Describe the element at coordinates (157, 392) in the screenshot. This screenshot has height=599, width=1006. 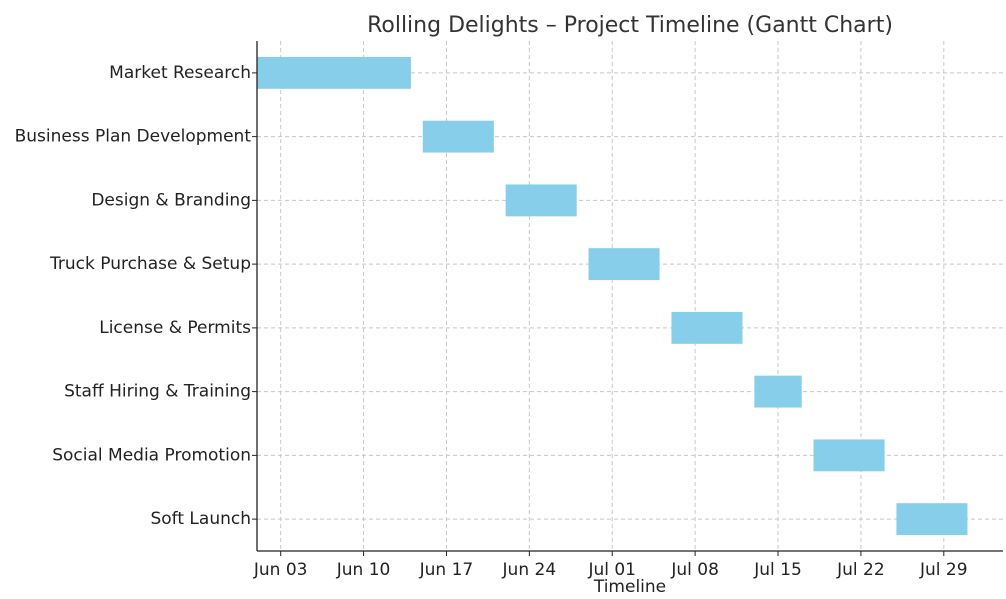
I see `task-label: Staff Hiring & Training` at that location.